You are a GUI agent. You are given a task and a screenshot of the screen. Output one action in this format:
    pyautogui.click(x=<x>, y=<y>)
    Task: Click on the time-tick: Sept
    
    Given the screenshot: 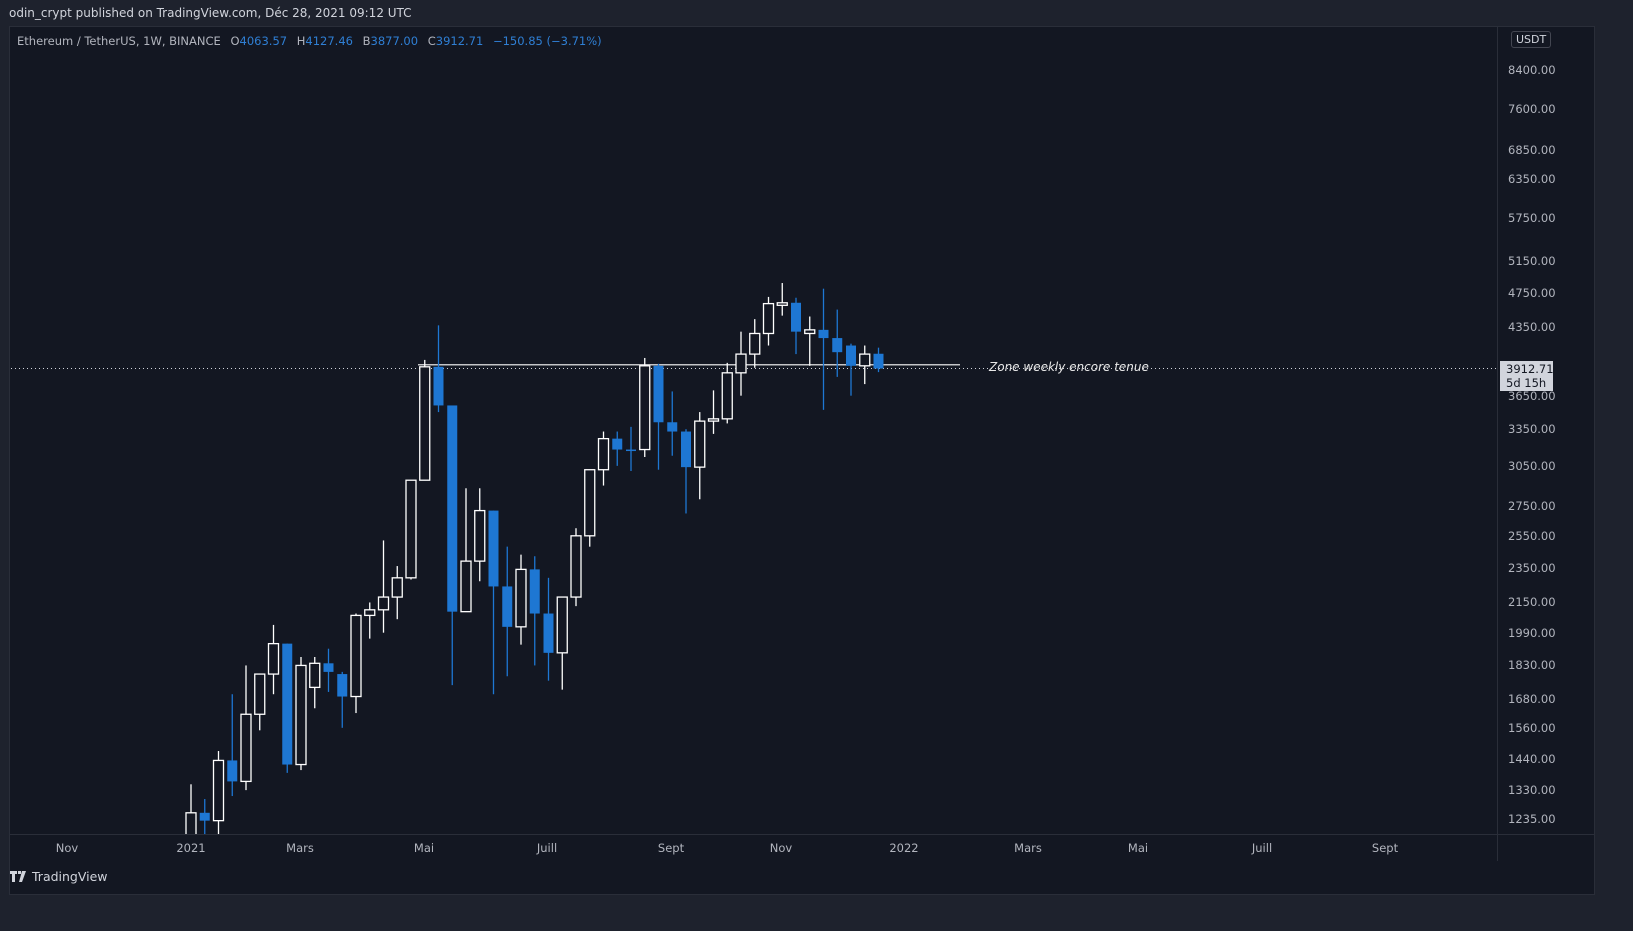 What is the action you would take?
    pyautogui.click(x=1385, y=848)
    